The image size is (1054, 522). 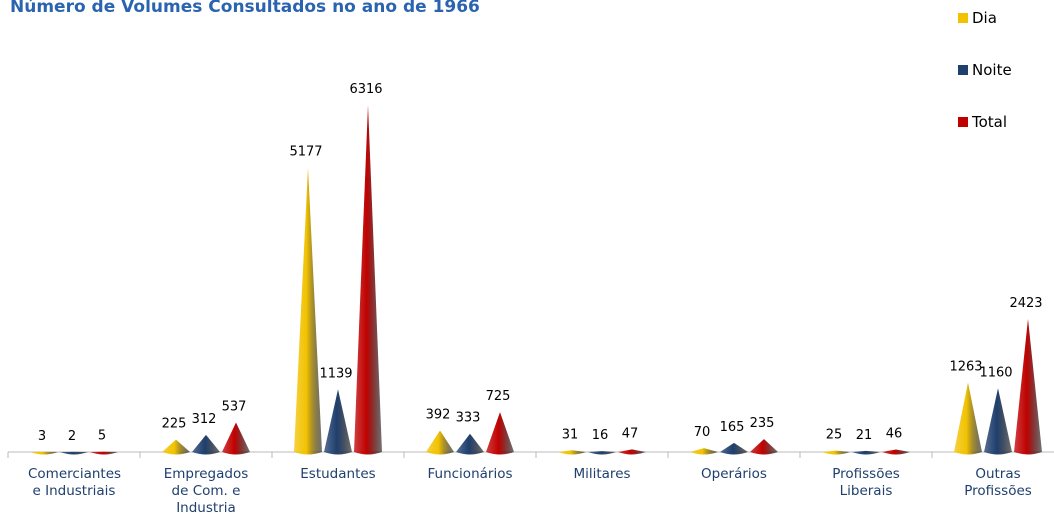 I want to click on x-tick-label: Outras Profissões, so click(x=998, y=482).